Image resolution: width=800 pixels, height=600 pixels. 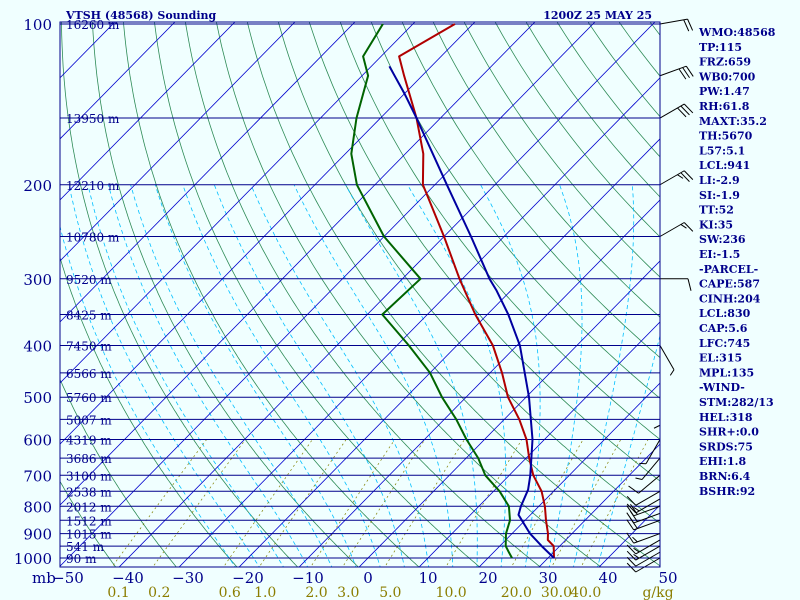 What do you see at coordinates (37, 186) in the screenshot?
I see `pressure-tick-label: 200` at bounding box center [37, 186].